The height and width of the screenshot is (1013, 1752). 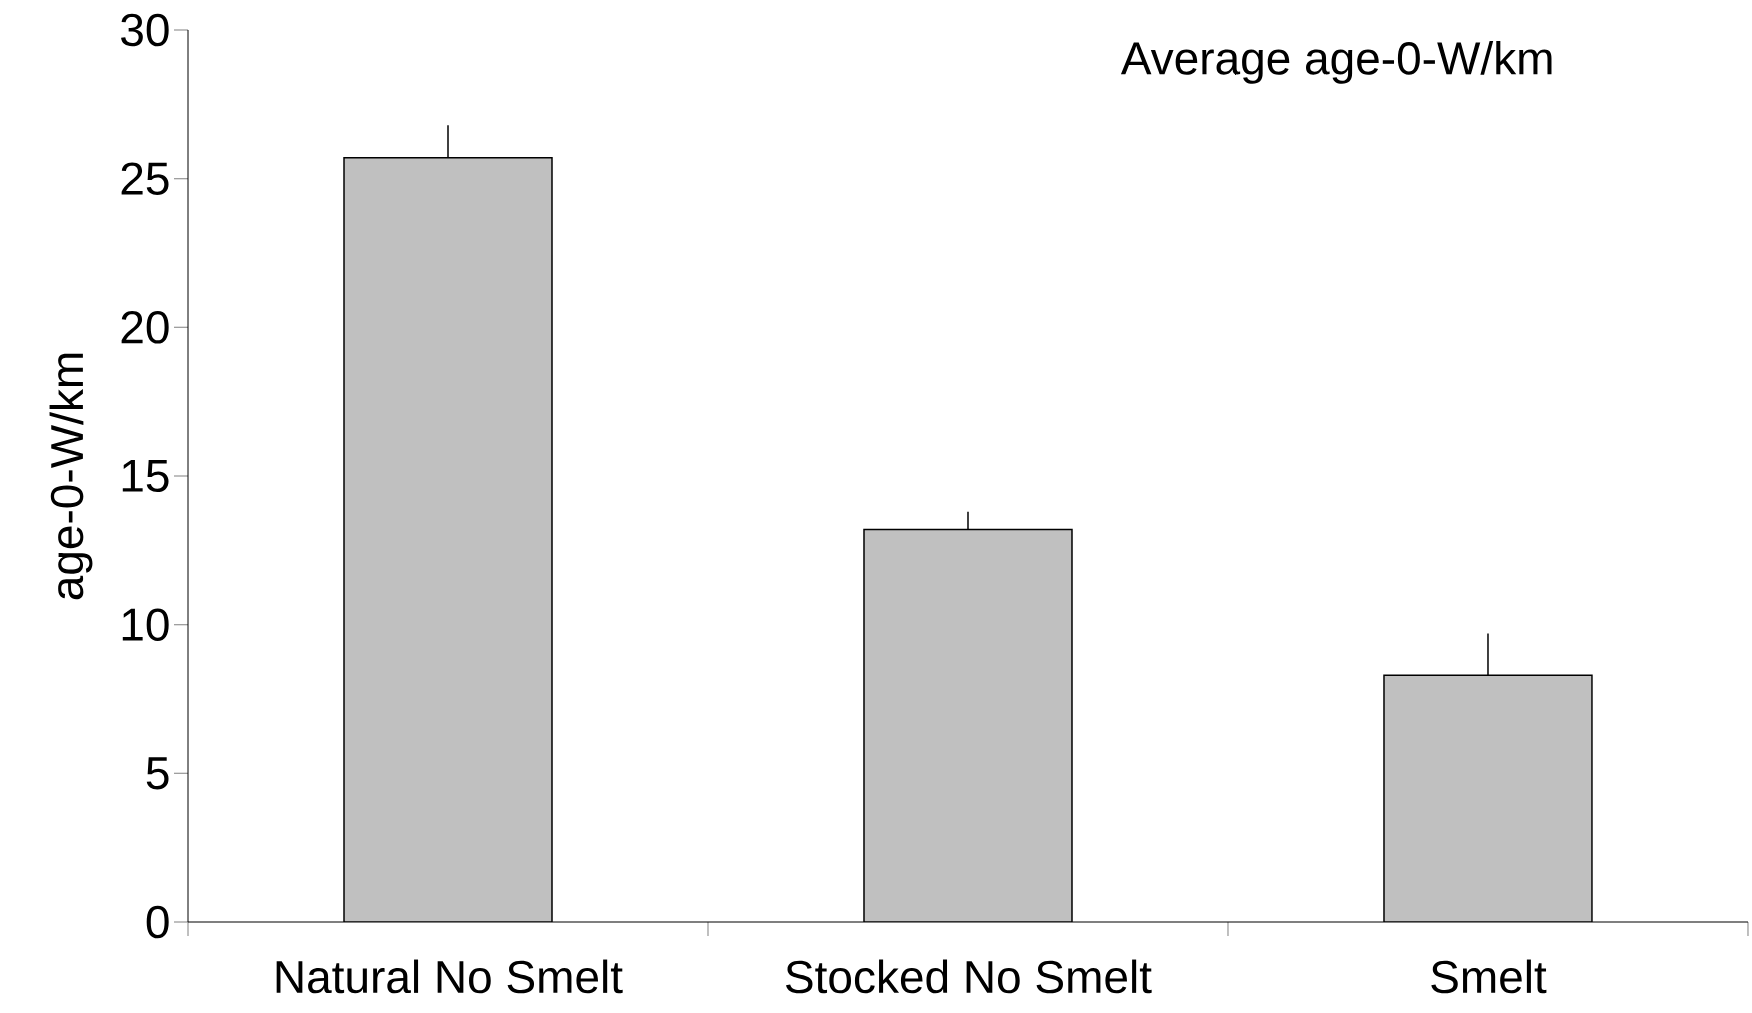 What do you see at coordinates (1489, 976) in the screenshot?
I see `x-tick-label: Smelt` at bounding box center [1489, 976].